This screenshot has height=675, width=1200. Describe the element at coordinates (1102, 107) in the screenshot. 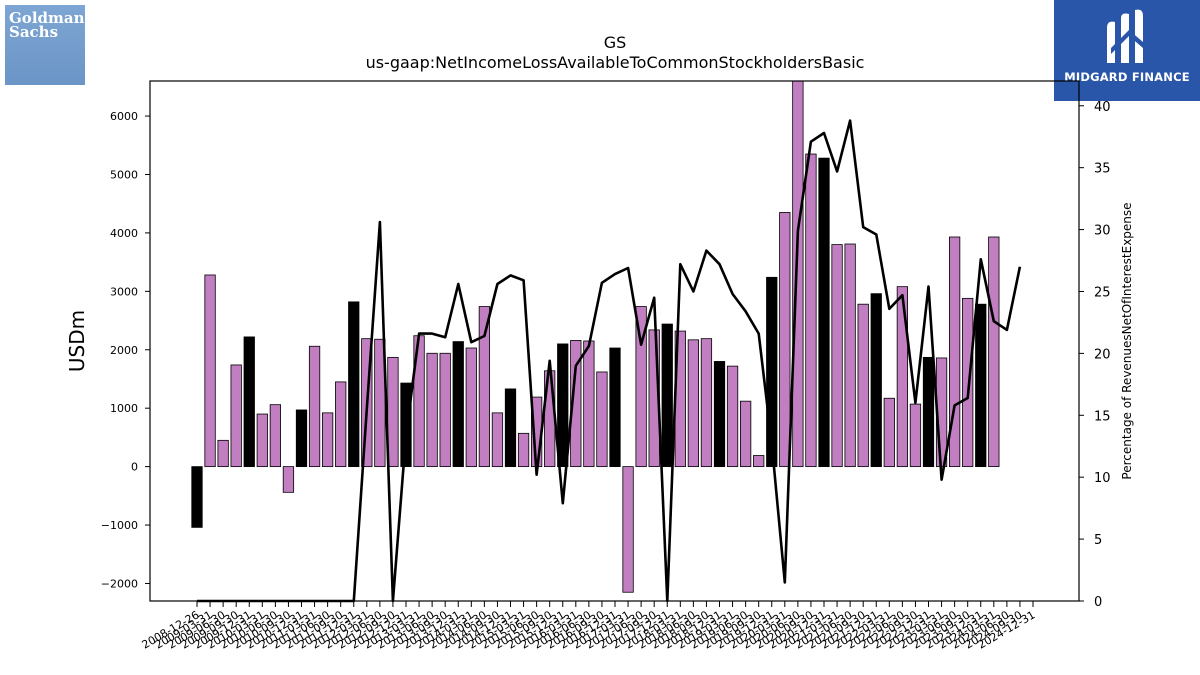

I see `y-right-tick-label: 40` at that location.